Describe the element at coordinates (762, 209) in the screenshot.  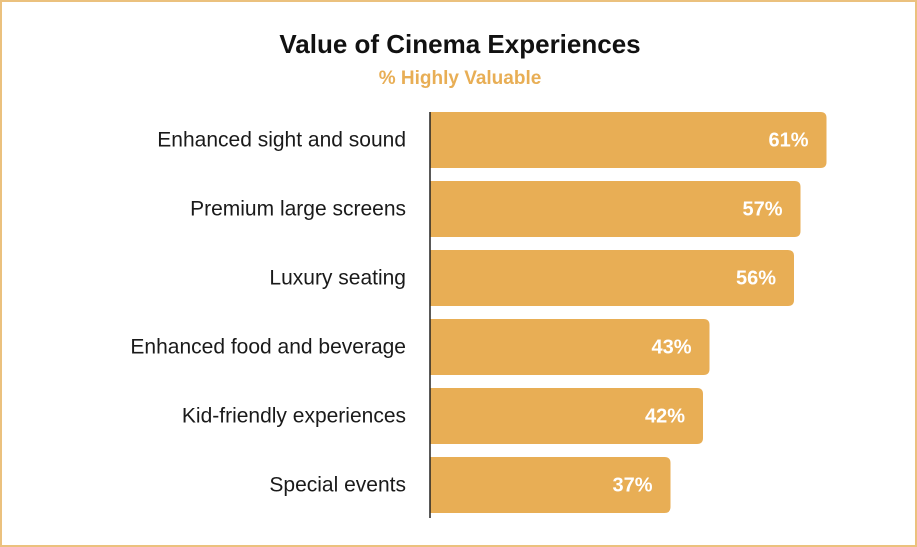
I see `value-label: 57%` at that location.